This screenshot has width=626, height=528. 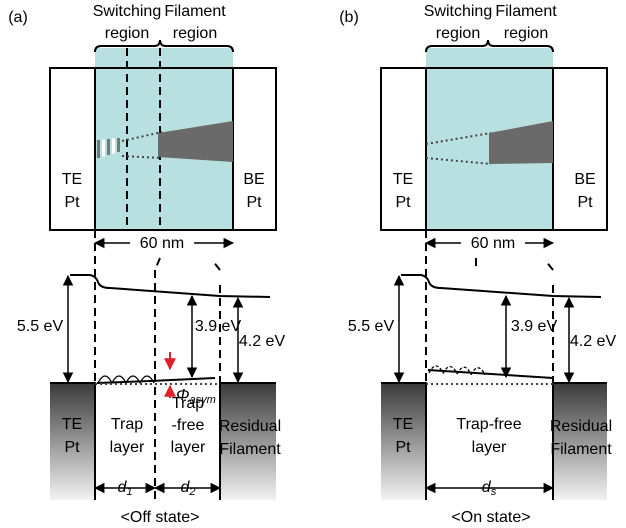 What do you see at coordinates (488, 424) in the screenshot?
I see `layer-label: Trap-free` at bounding box center [488, 424].